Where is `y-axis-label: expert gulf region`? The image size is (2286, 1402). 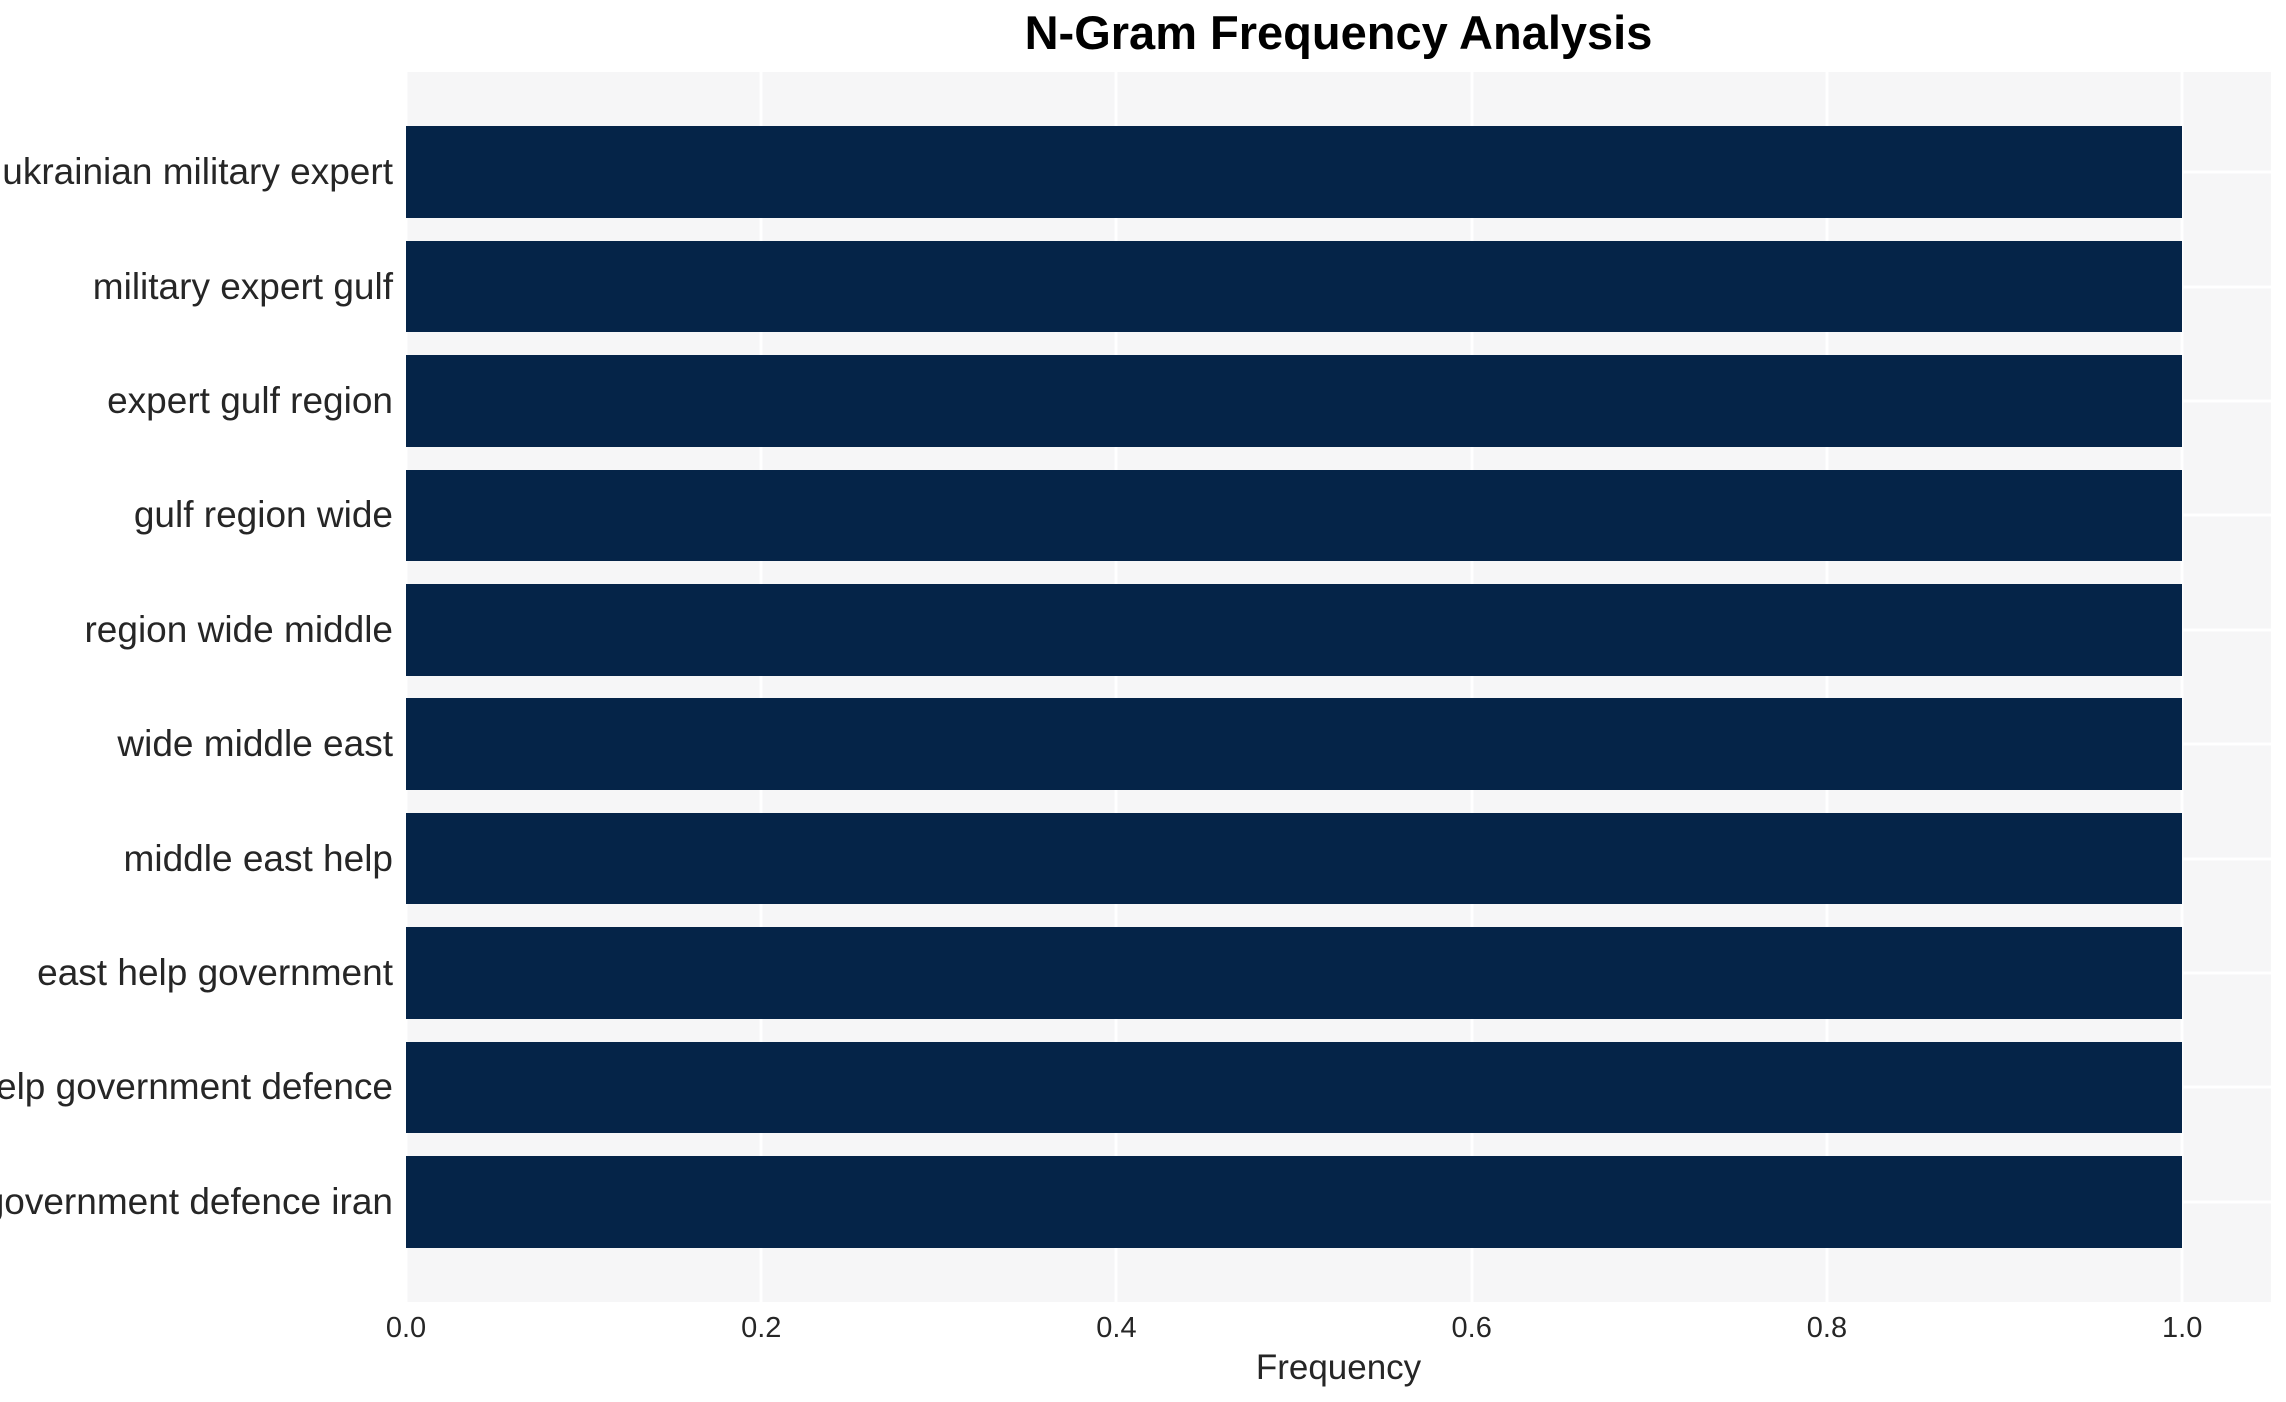 y-axis-label: expert gulf region is located at coordinates (250, 400).